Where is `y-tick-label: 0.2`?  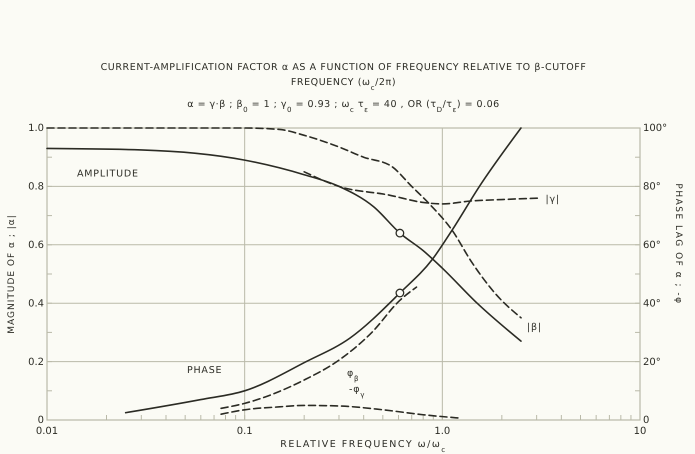
y-tick-label: 0.2 is located at coordinates (36, 362).